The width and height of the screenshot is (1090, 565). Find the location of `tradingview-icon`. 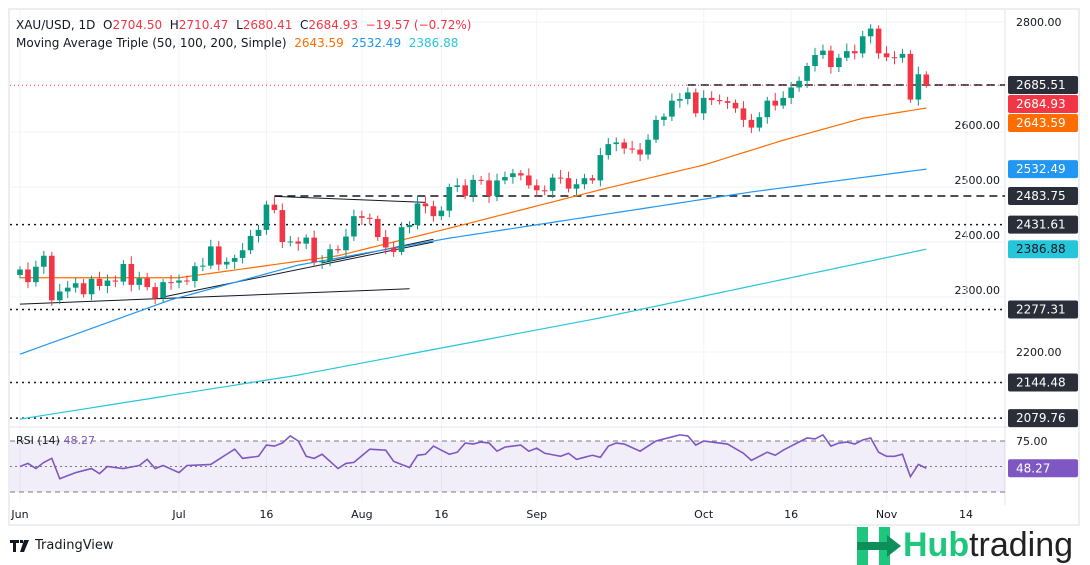

tradingview-icon is located at coordinates (19, 545).